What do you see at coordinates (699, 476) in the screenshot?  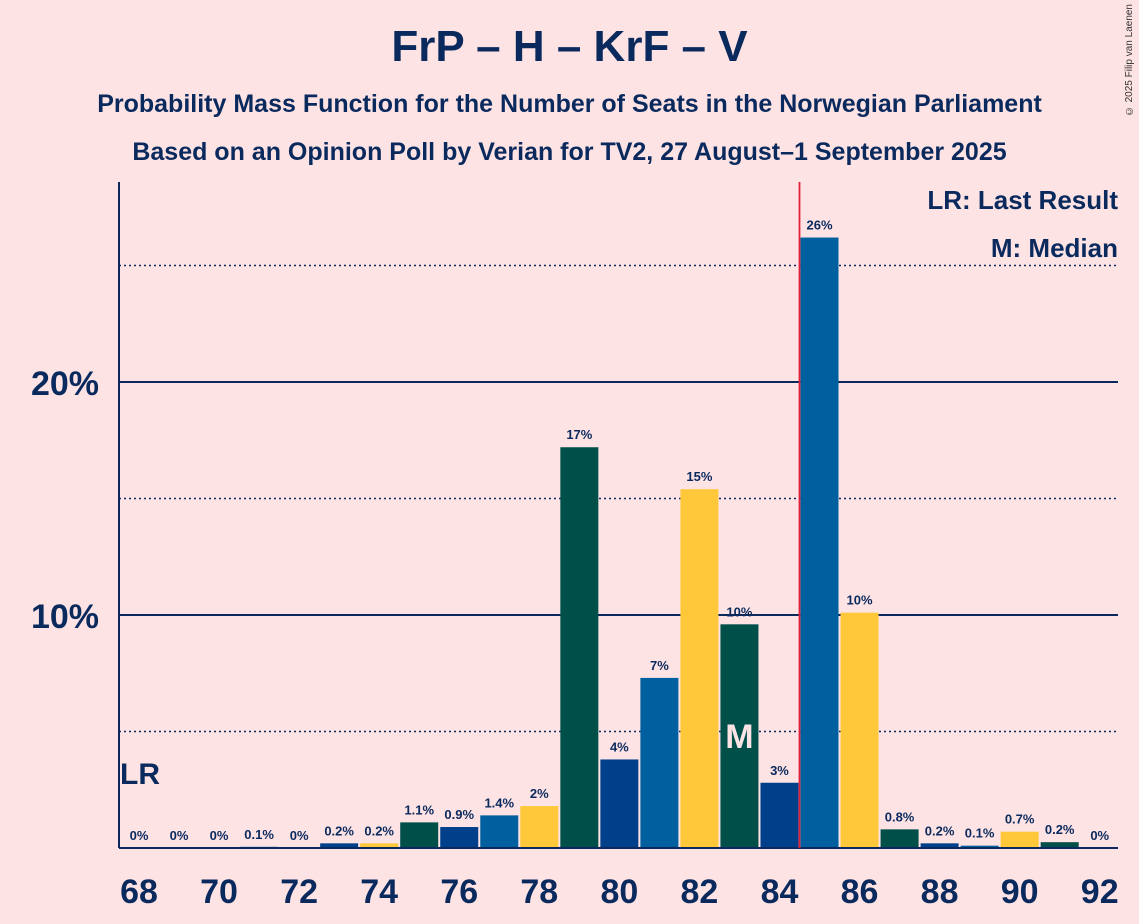 I see `bar-label-seat-82: 15%` at bounding box center [699, 476].